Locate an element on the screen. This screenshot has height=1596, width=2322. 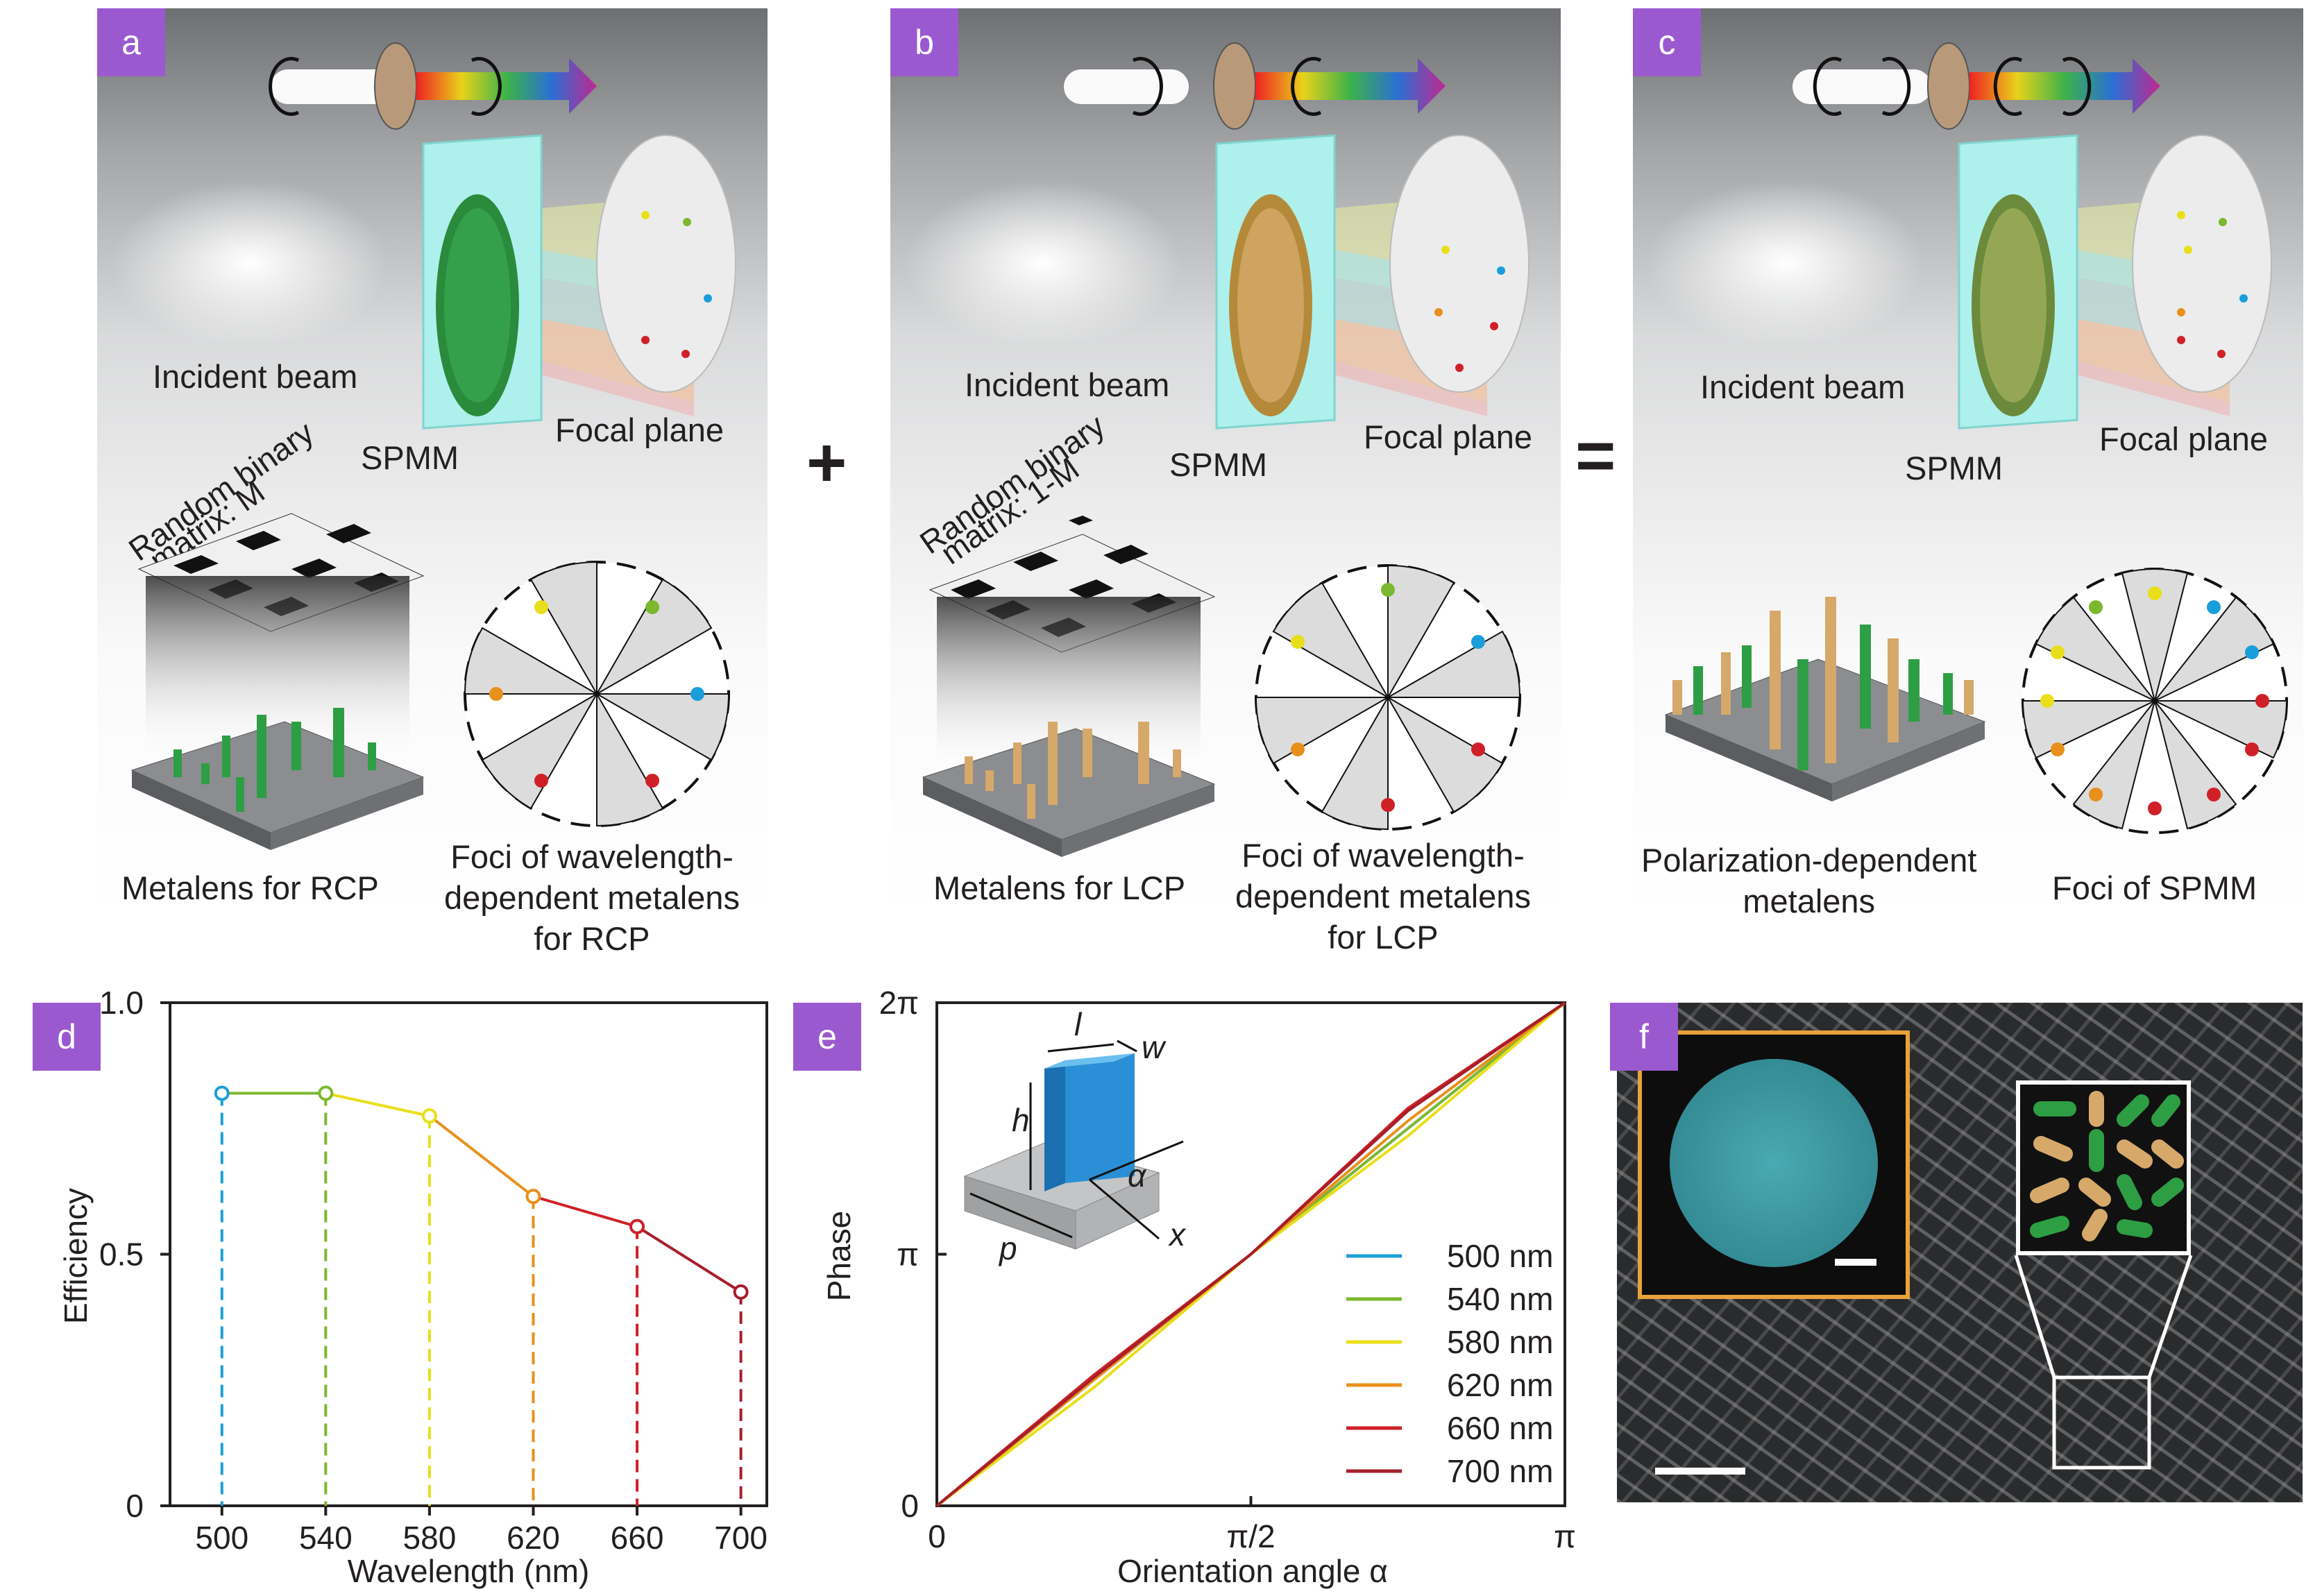
spmm-label-b: SPMM is located at coordinates (1218, 464).